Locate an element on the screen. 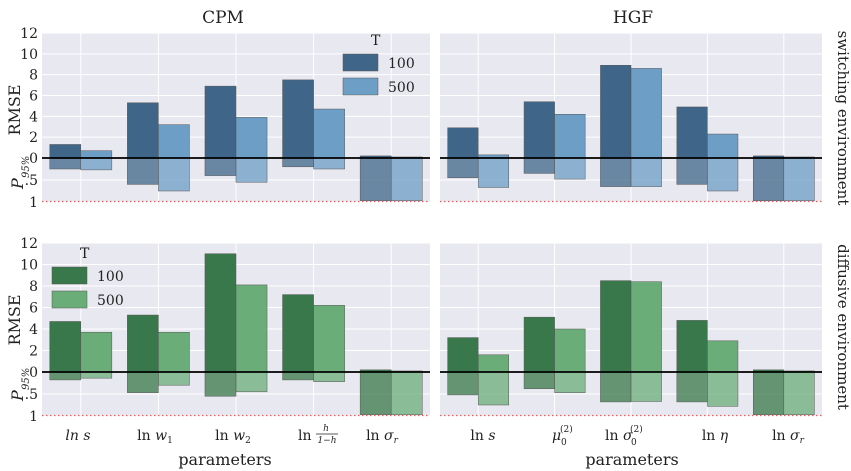 The image size is (851, 471). ytick-label: 10 is located at coordinates (29, 55).